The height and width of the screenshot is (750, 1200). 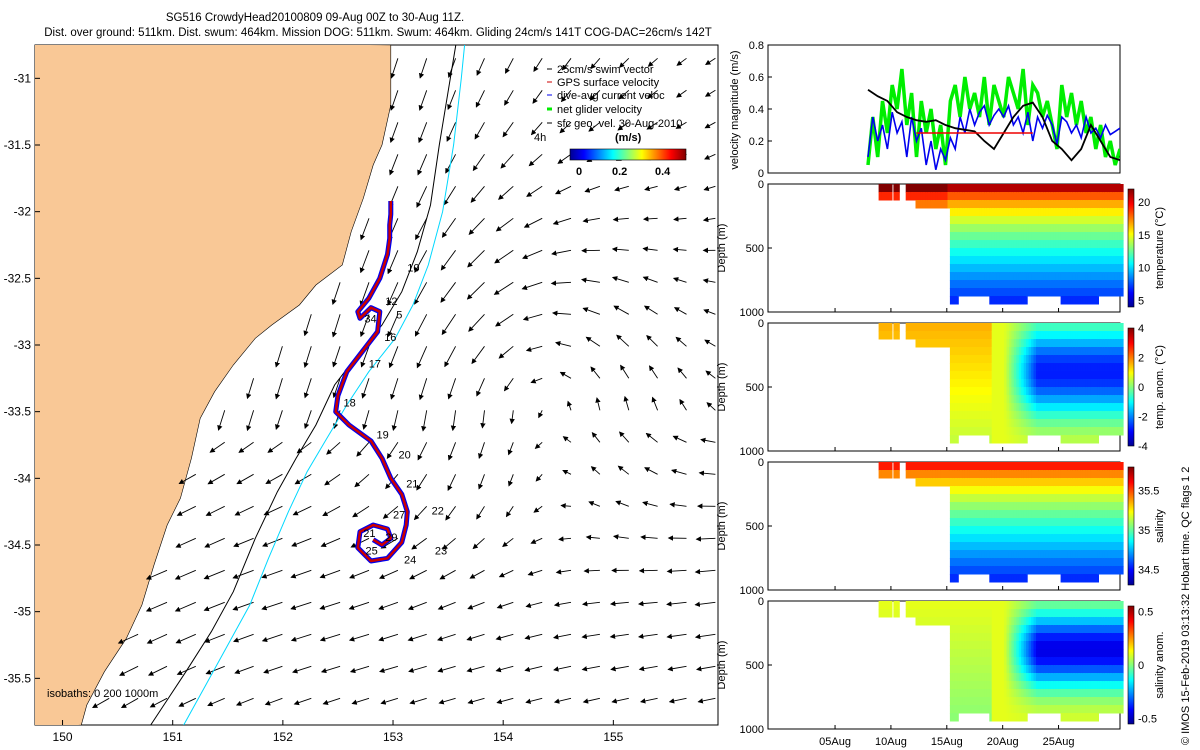 I want to click on map-x-tick-labels: 150 151 152 153 154 155, so click(x=338, y=732).